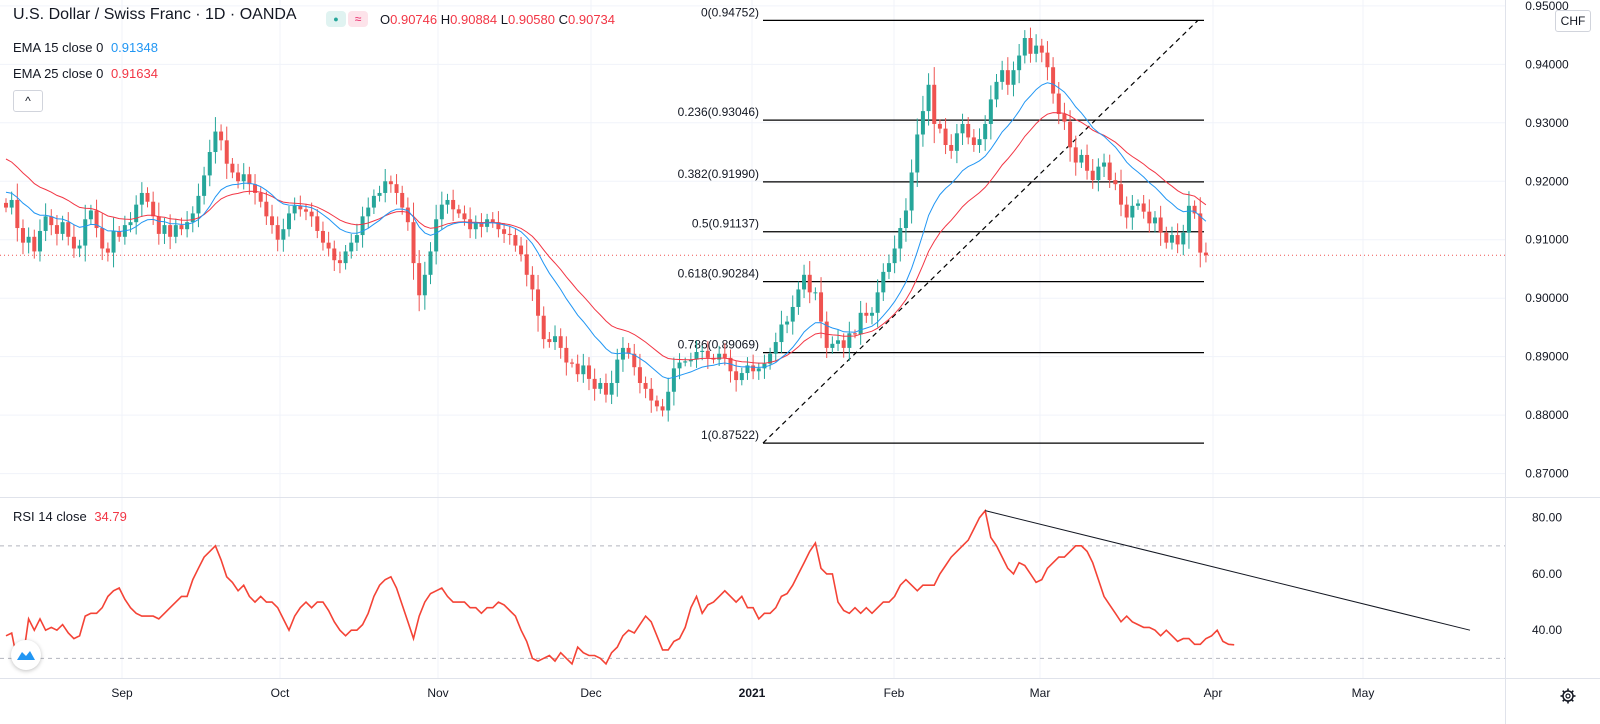 The height and width of the screenshot is (724, 1600). Describe the element at coordinates (58, 73) in the screenshot. I see `ema25-label: EMA 25 close 0` at that location.